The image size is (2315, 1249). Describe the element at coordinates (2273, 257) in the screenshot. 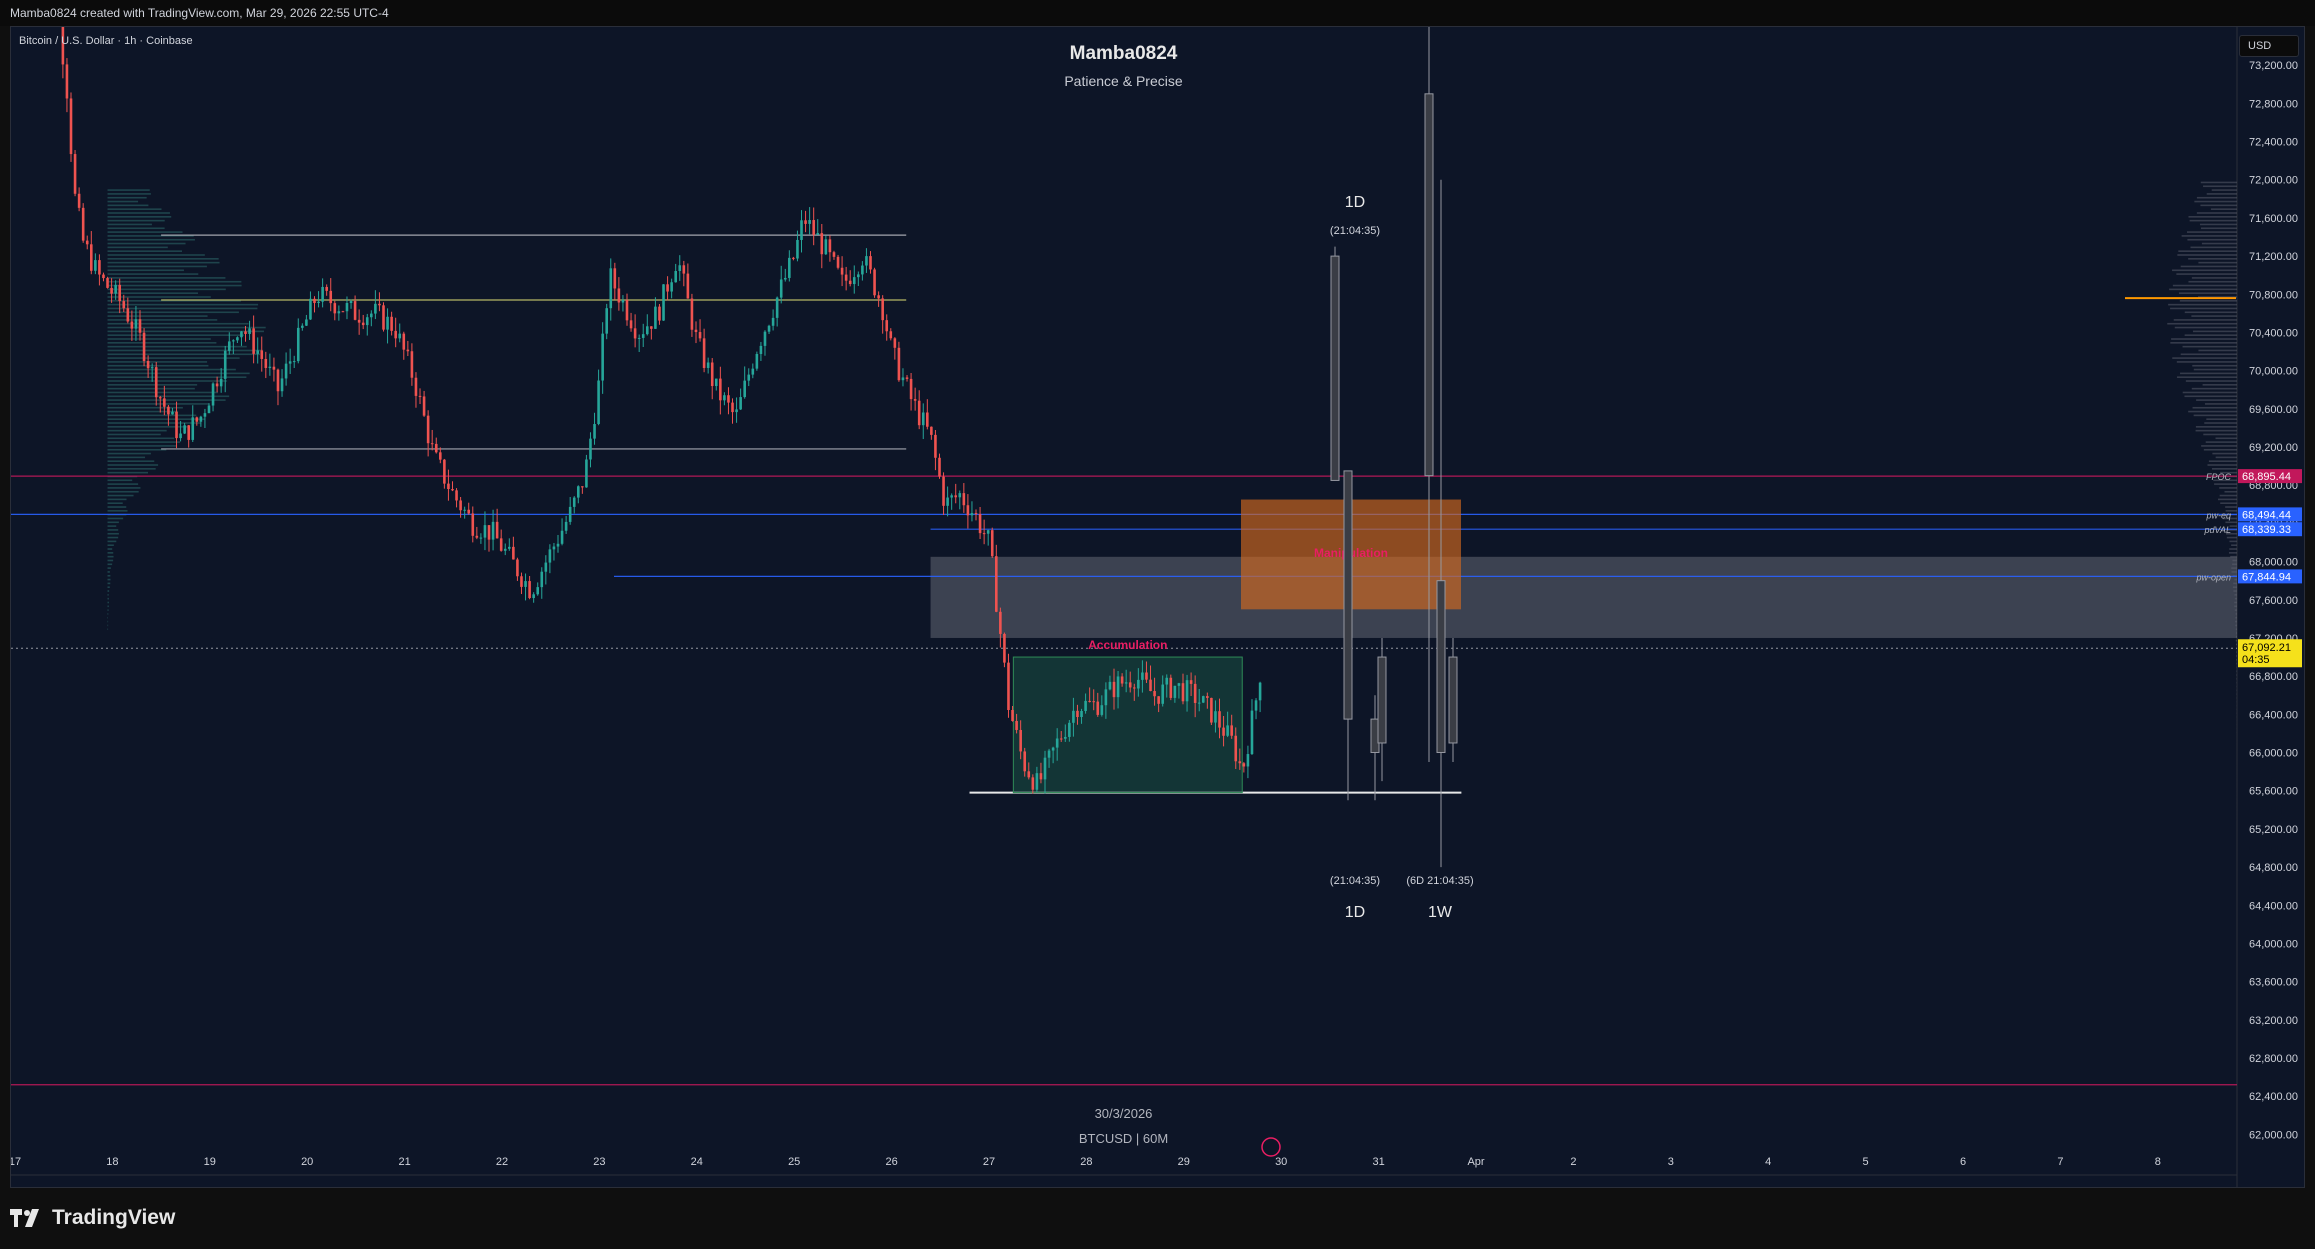

I see `y-tick-label: 71,200.00` at that location.